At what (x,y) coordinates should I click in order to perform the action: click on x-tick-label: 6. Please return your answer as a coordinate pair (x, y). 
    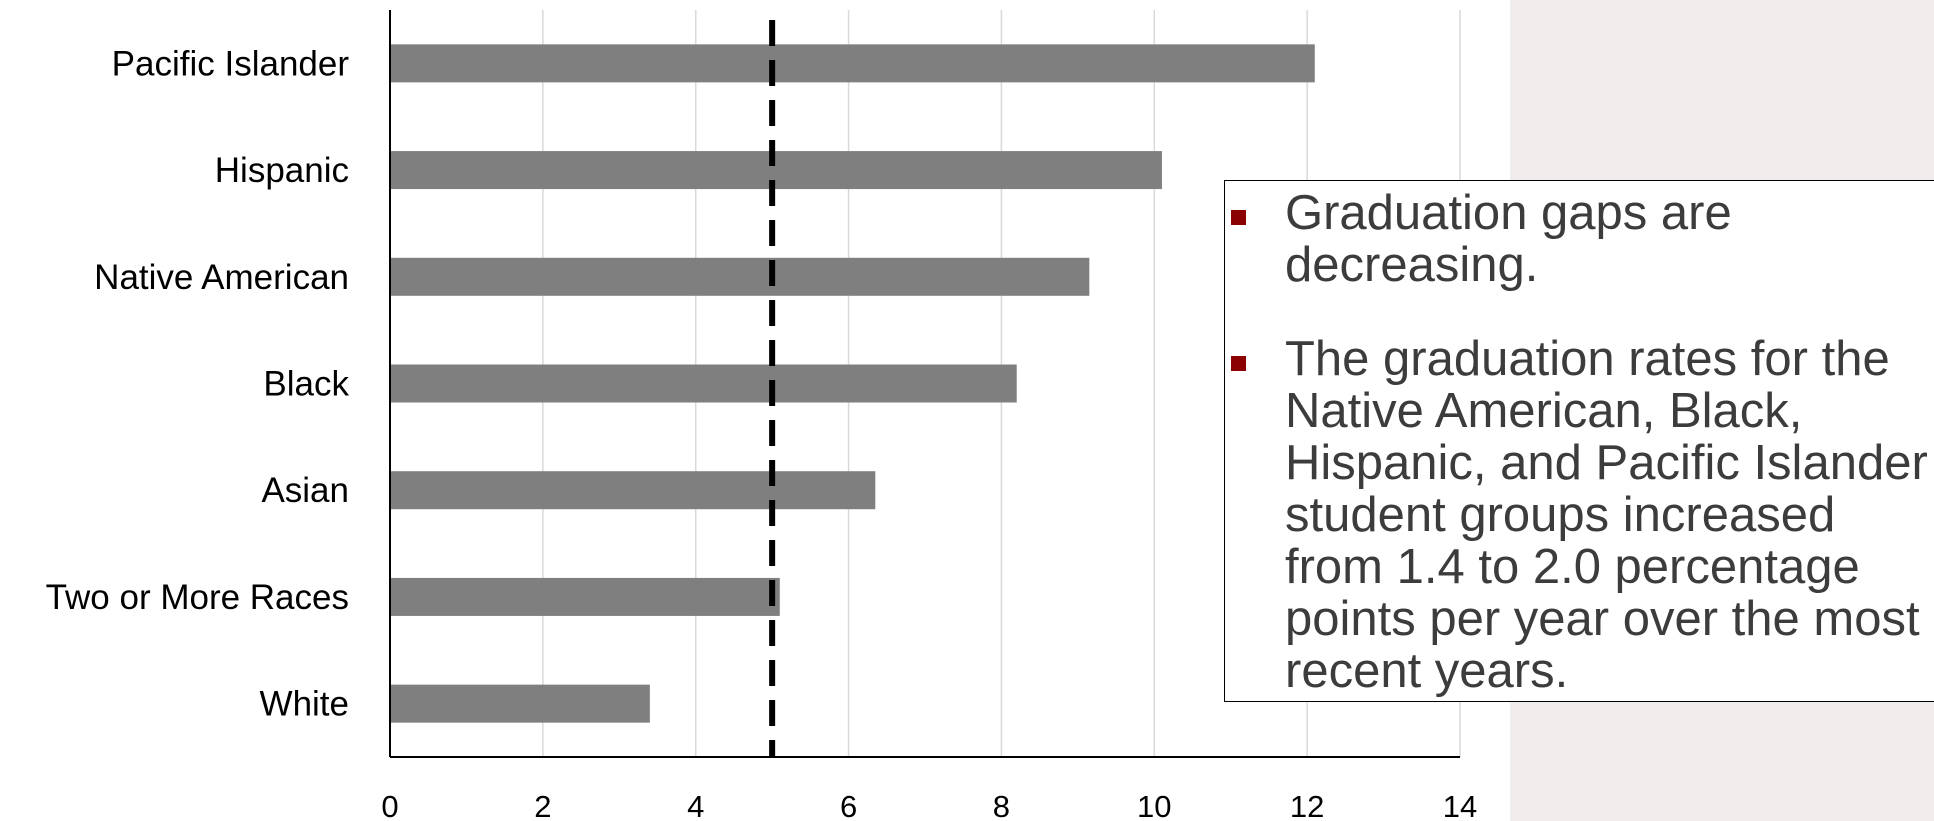
    Looking at the image, I should click on (848, 805).